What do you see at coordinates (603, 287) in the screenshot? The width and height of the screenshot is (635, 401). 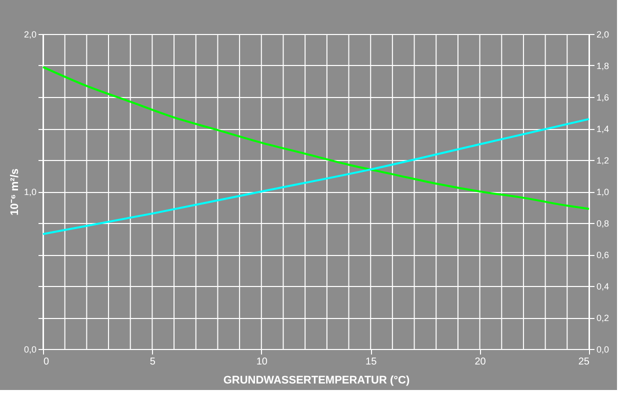 I see `y2-tick-label: 0,4` at bounding box center [603, 287].